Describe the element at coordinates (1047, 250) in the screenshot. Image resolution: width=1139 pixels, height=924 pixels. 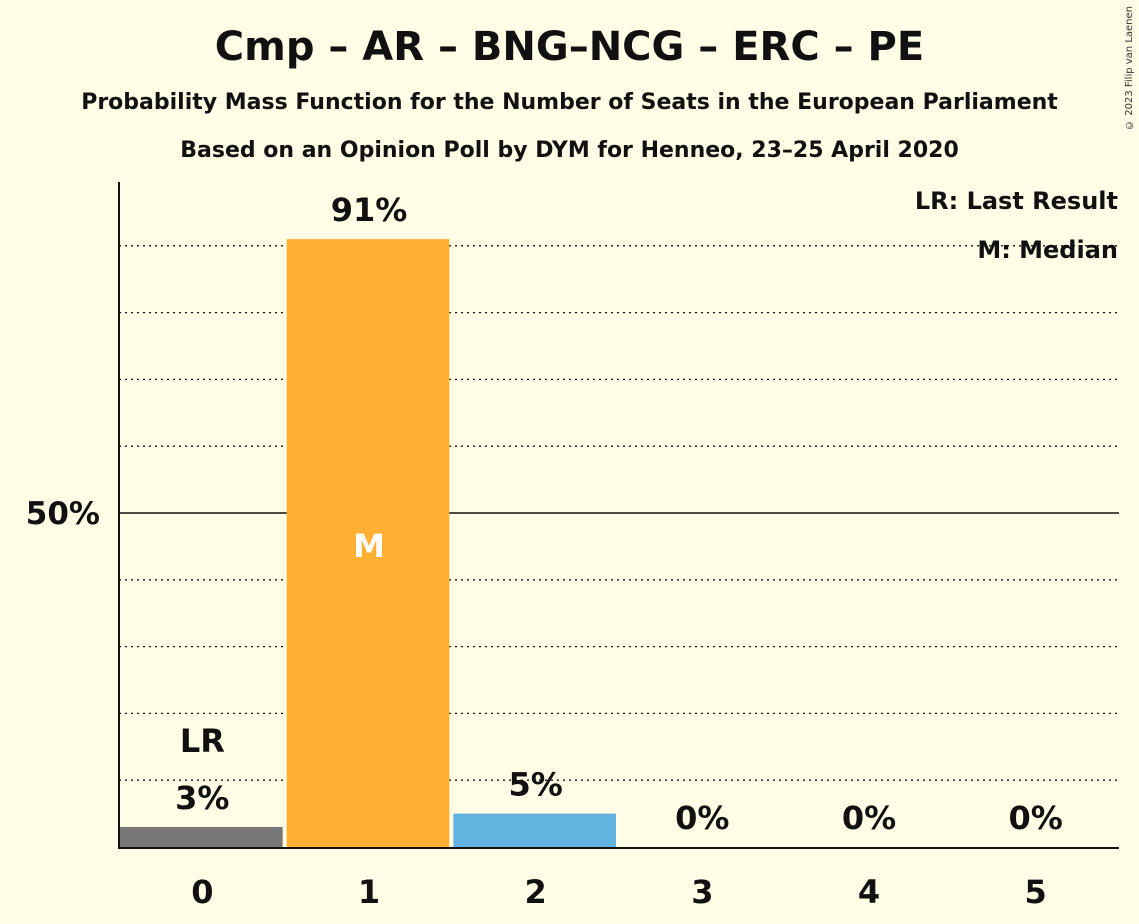
I see `legend-median: M: Median` at that location.